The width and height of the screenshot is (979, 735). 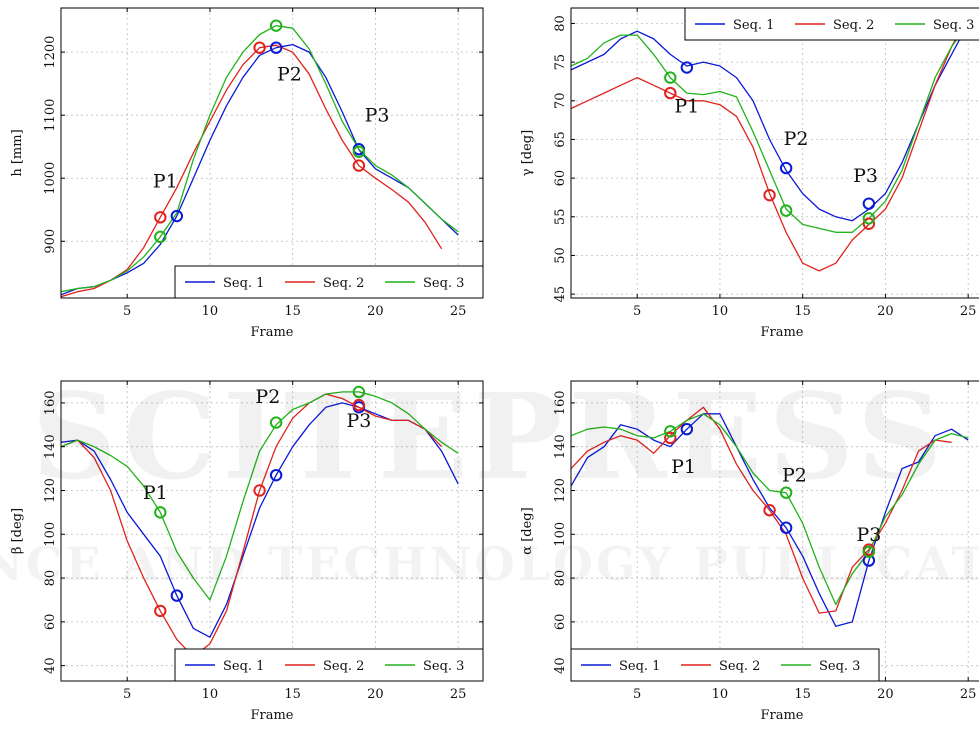 I want to click on y-axis-label: γ [deg], so click(x=527, y=153).